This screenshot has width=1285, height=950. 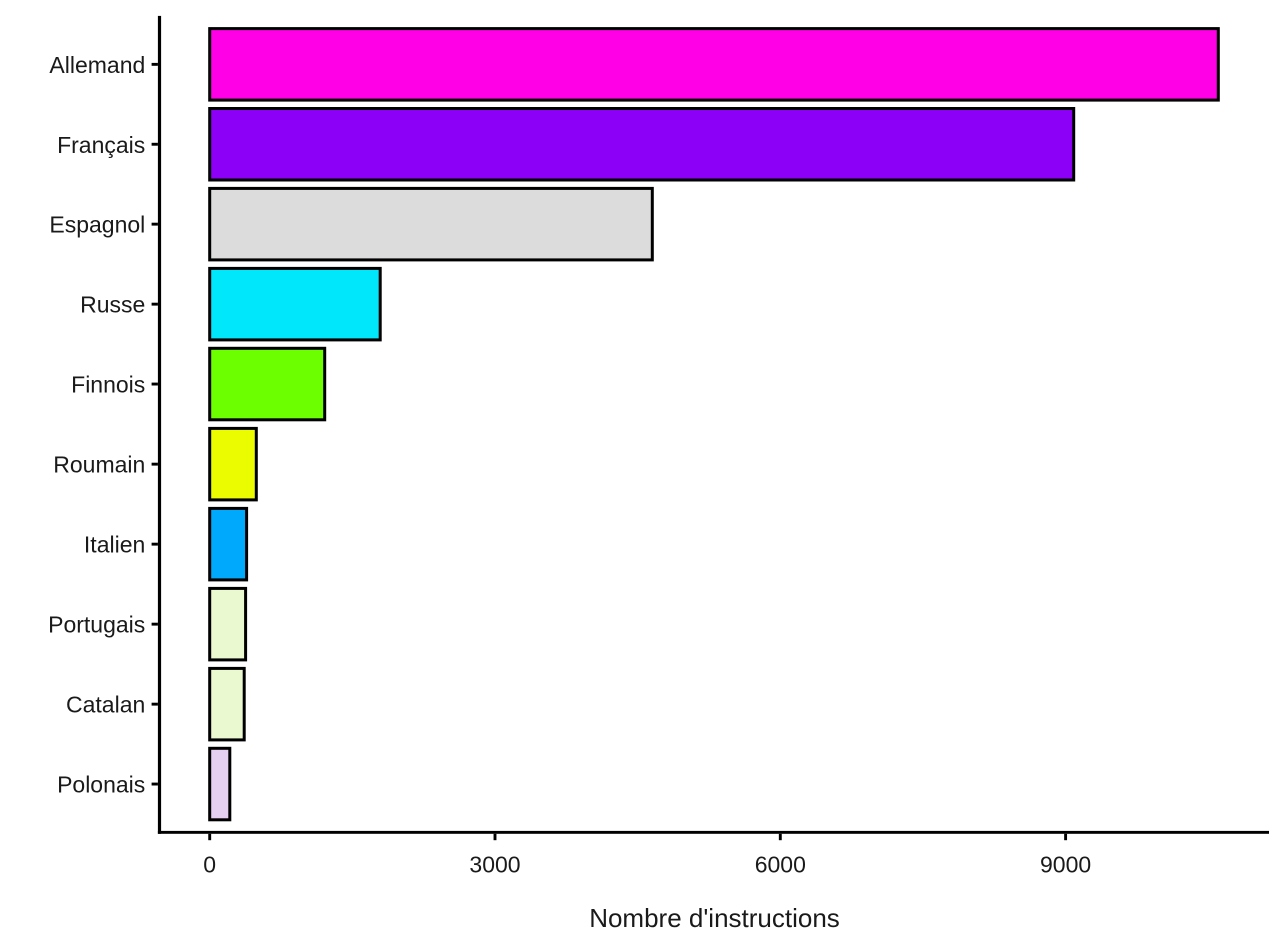 I want to click on svg-text: Français, so click(x=101, y=145).